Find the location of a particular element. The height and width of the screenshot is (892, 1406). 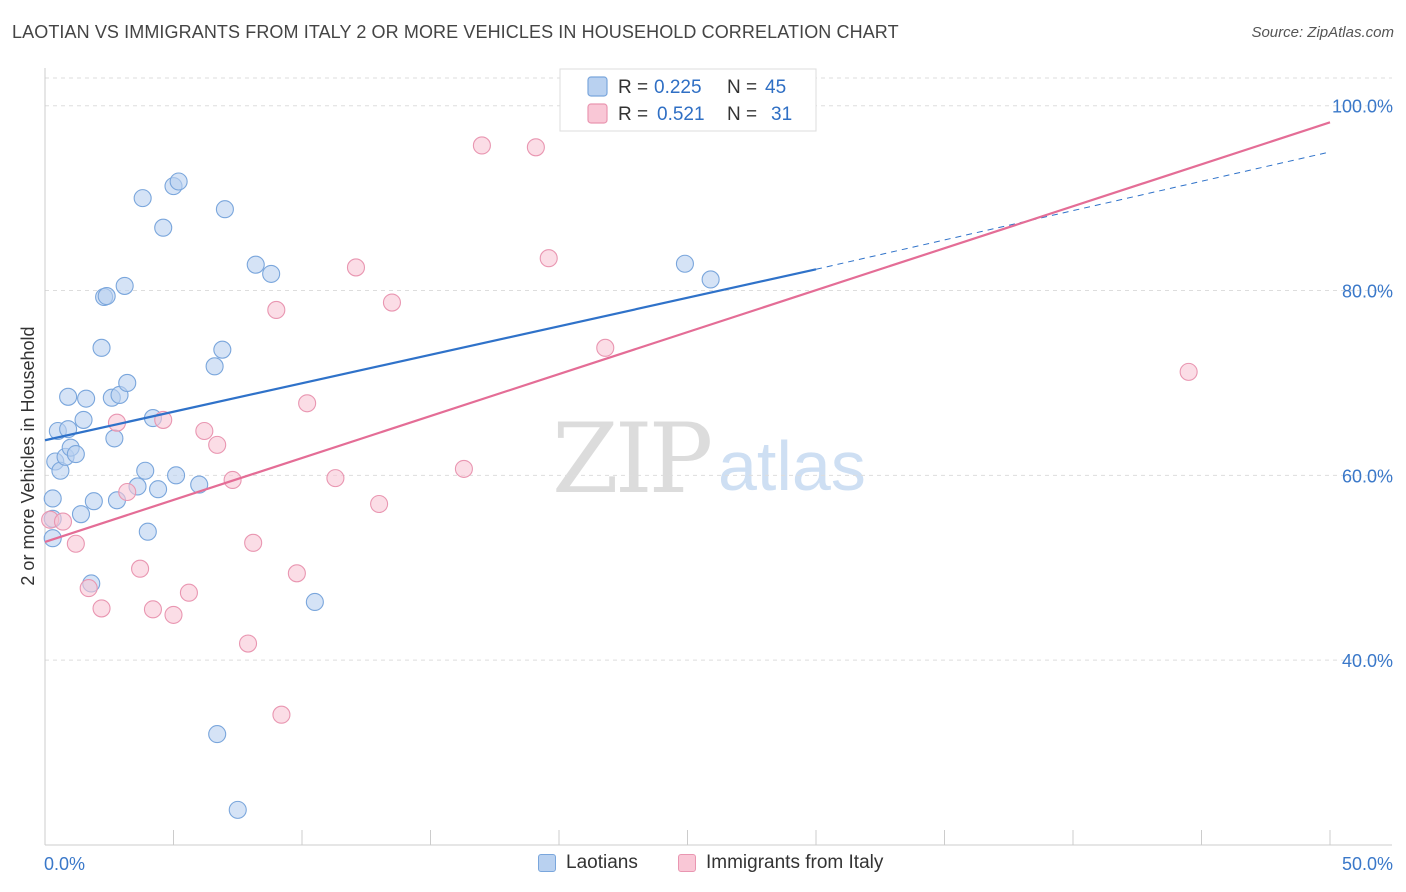

bottom-legend: Laotians Immigrants from Italy is located at coordinates (703, 865).